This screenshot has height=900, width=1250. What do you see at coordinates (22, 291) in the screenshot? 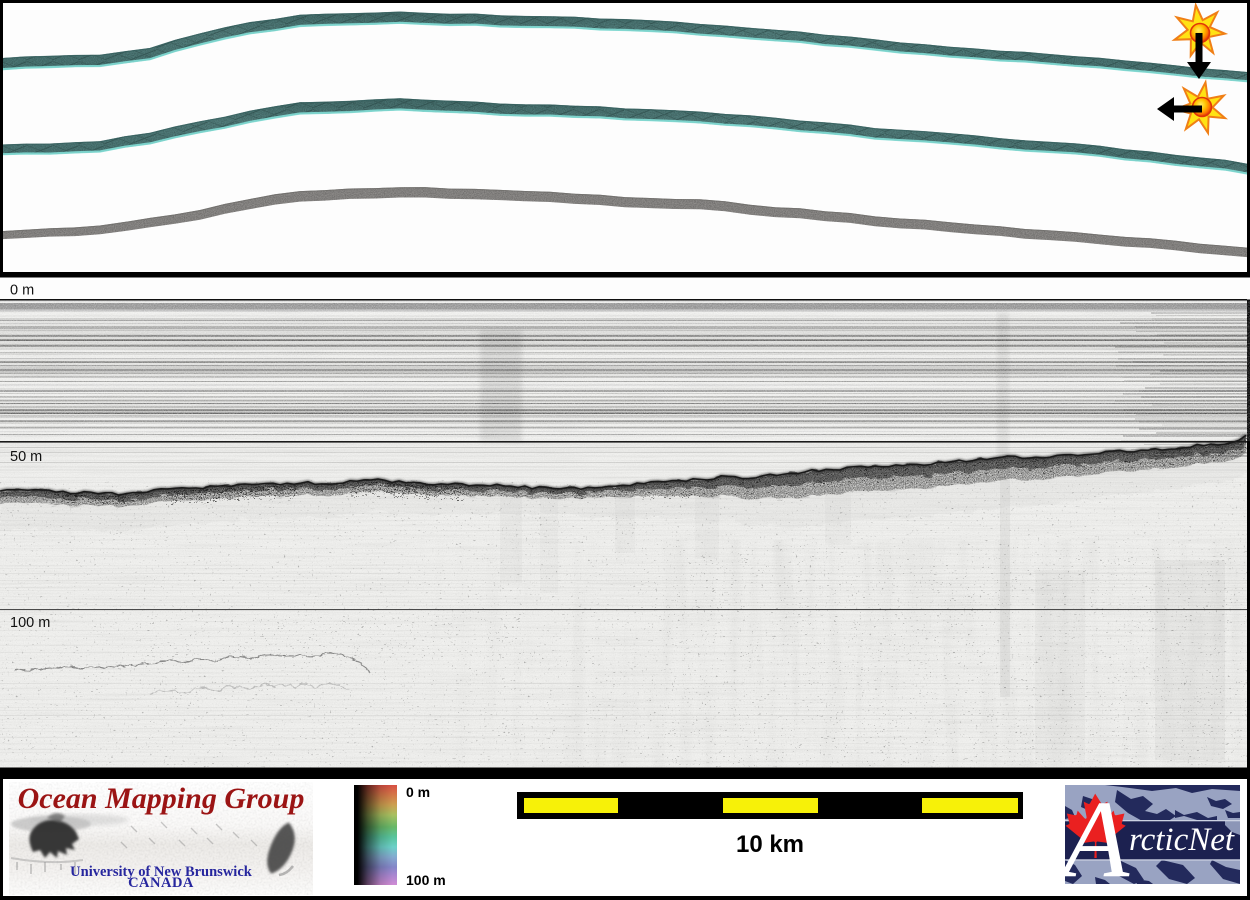
I see `svg-text: 0 m` at bounding box center [22, 291].